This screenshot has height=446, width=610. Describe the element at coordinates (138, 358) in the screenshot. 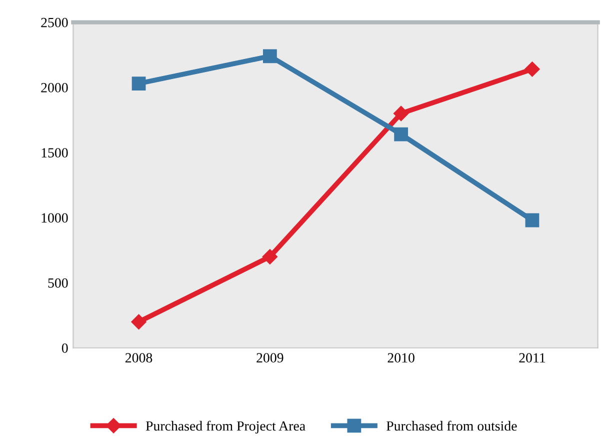

I see `x-tick-label: 2008` at that location.